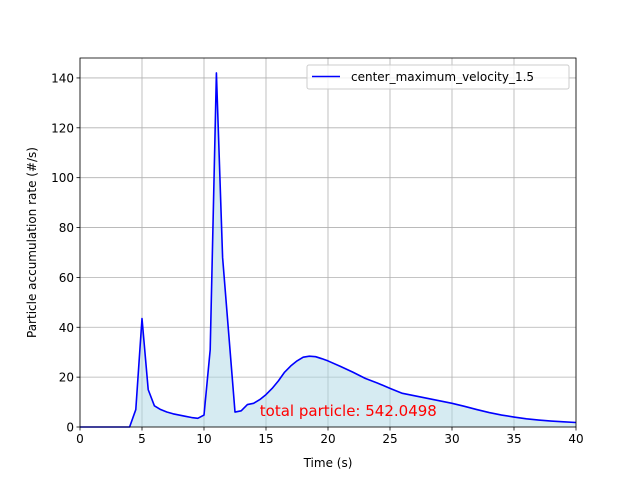 This screenshot has height=484, width=640. I want to click on y-tick-label: 20, so click(66, 378).